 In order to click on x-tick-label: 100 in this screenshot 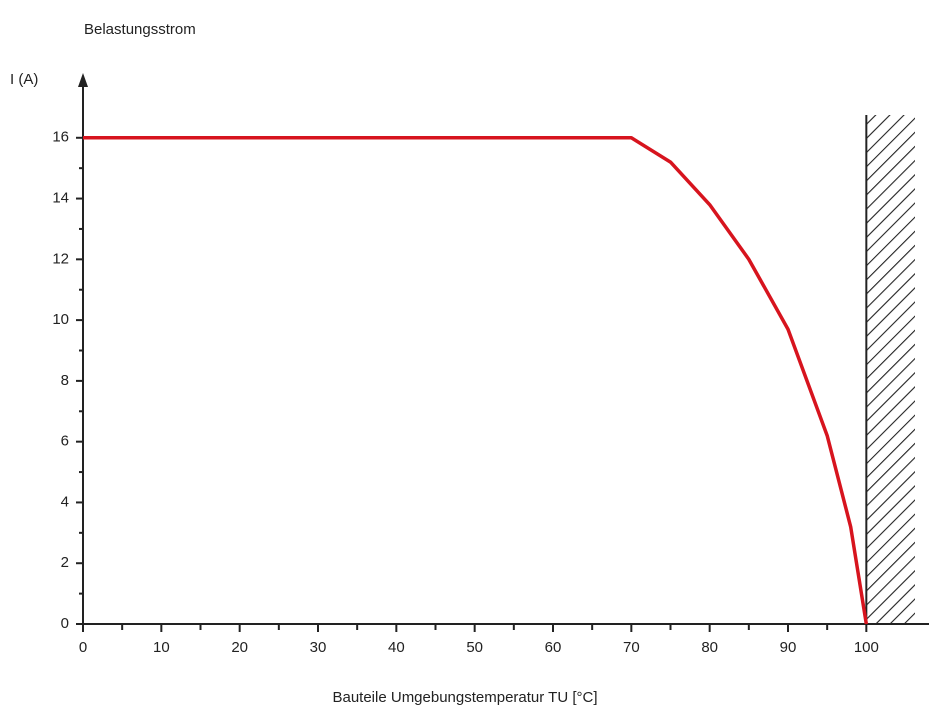, I will do `click(866, 647)`.